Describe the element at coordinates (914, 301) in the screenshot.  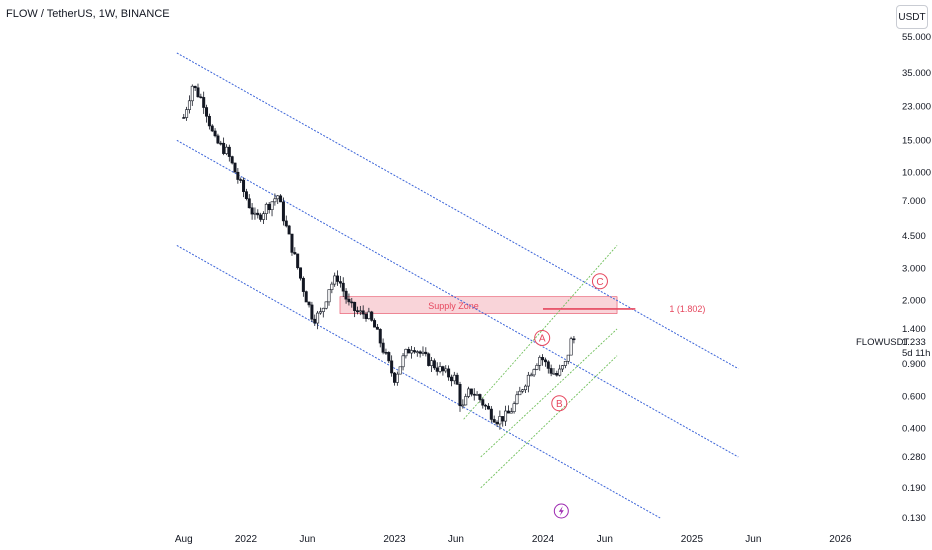
I see `y-tick-label: 2.000` at that location.